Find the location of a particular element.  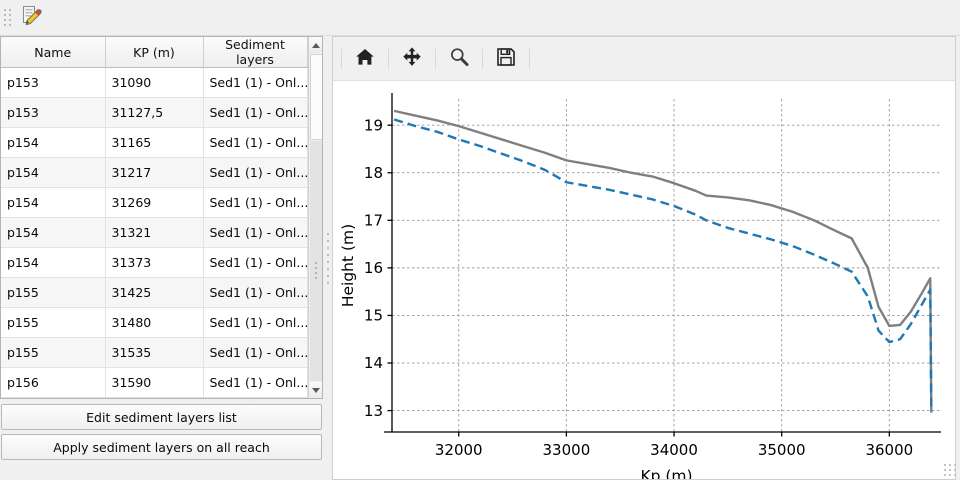

x-tick-label: 34000 is located at coordinates (674, 450).